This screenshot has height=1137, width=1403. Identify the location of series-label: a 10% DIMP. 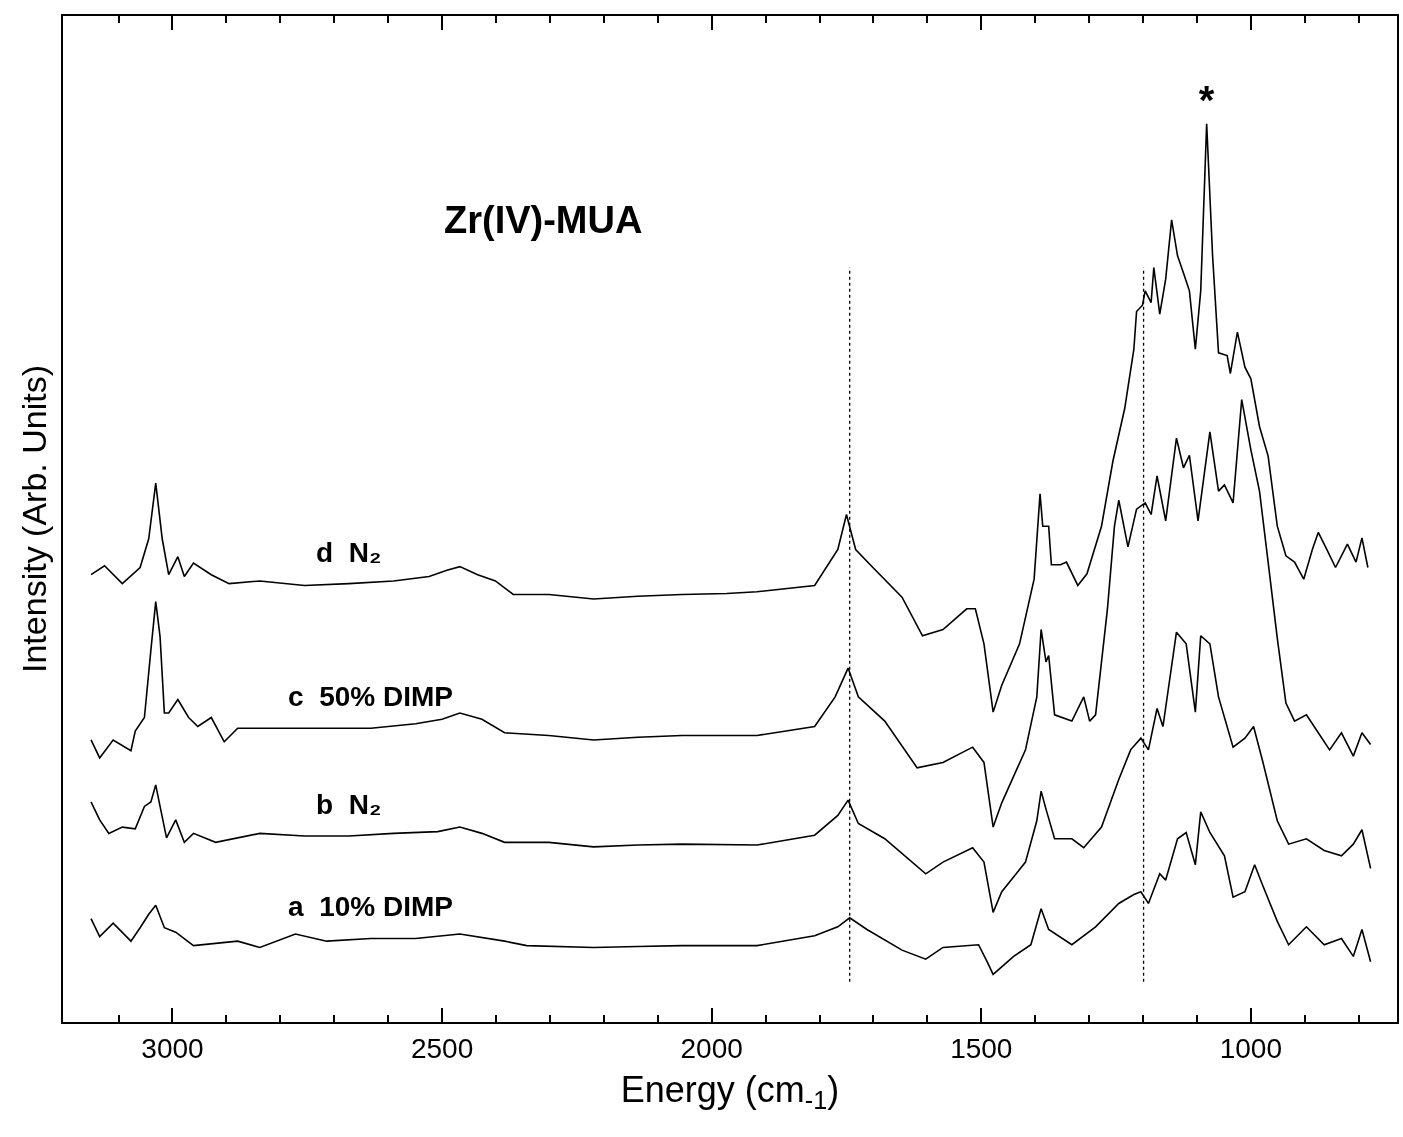
(370, 906).